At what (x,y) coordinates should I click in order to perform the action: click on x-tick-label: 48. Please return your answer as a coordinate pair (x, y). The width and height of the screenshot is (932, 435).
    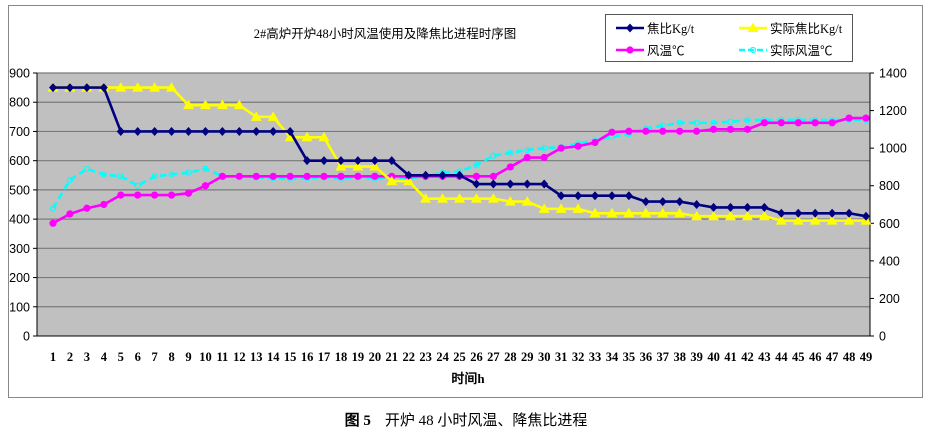
    Looking at the image, I should click on (849, 357).